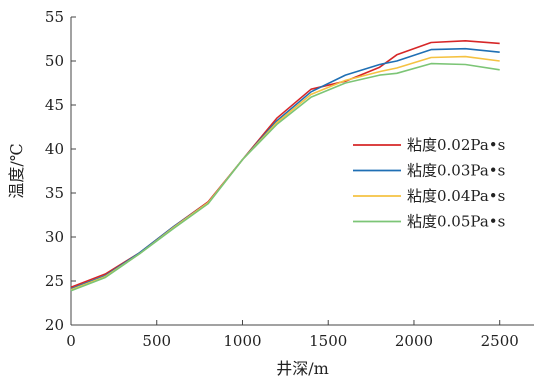 The height and width of the screenshot is (380, 536). What do you see at coordinates (54, 17) in the screenshot?
I see `y-tick-label: 55` at bounding box center [54, 17].